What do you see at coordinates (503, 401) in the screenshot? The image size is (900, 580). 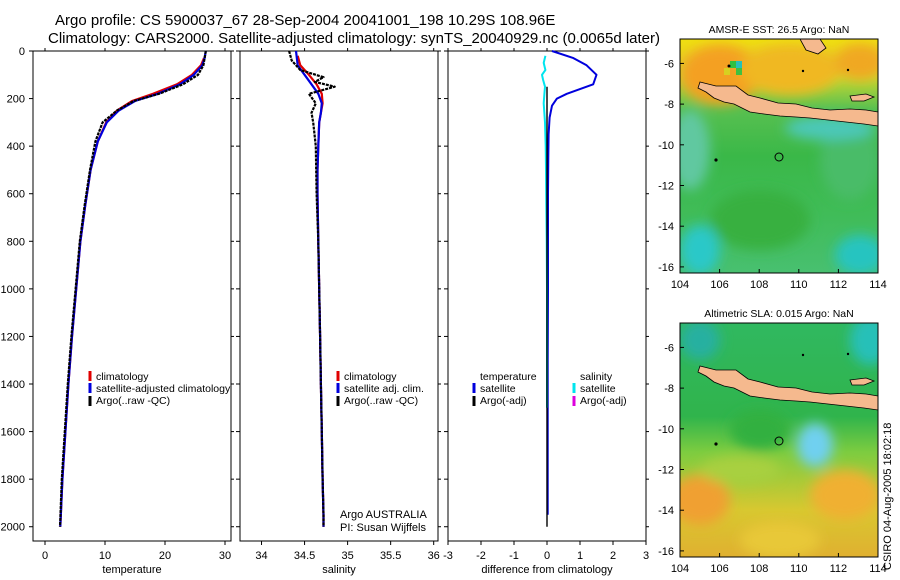 I see `legend-label-temp-argo: Argo(-adj)` at bounding box center [503, 401].